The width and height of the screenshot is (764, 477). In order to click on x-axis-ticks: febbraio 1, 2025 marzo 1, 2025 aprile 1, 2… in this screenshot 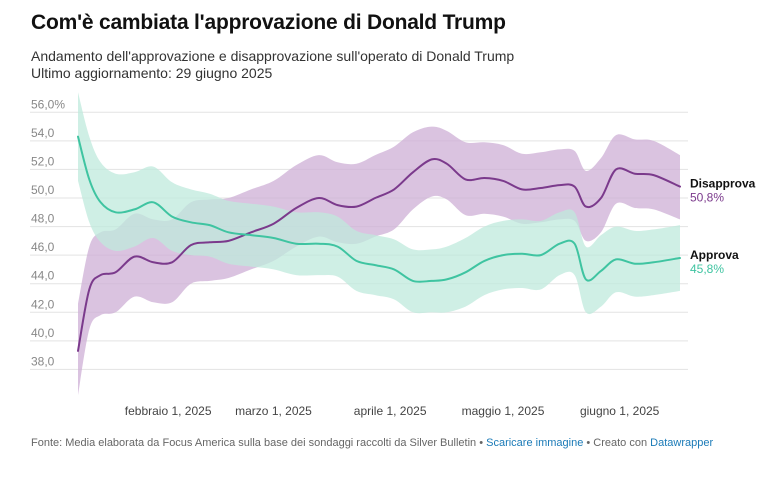, I will do `click(392, 411)`.